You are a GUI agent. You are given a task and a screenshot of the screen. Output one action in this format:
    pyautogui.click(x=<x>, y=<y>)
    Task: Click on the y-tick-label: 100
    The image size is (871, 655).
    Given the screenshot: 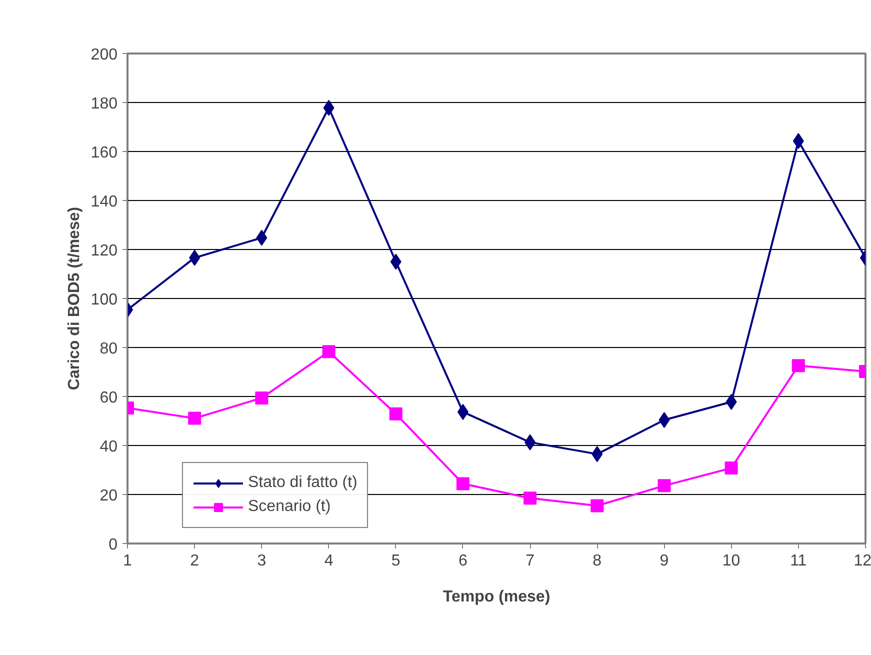 What is the action you would take?
    pyautogui.click(x=104, y=300)
    